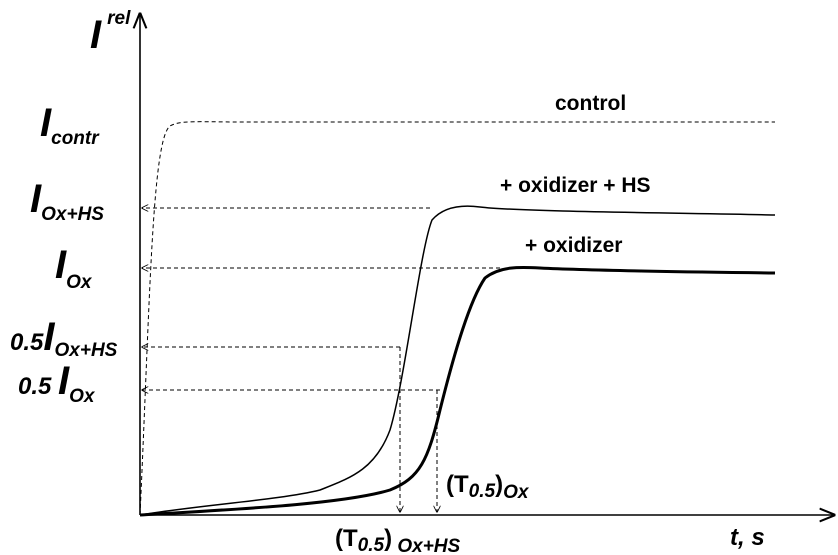 The height and width of the screenshot is (555, 838). I want to click on curve-label: + oxidizer + HS, so click(575, 185).